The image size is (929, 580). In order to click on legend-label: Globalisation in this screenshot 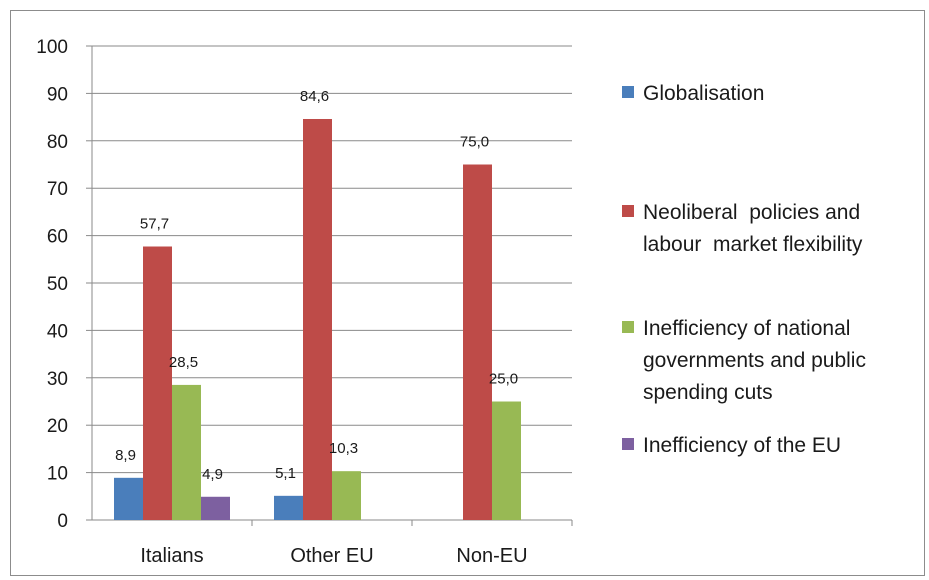, I will do `click(704, 93)`.